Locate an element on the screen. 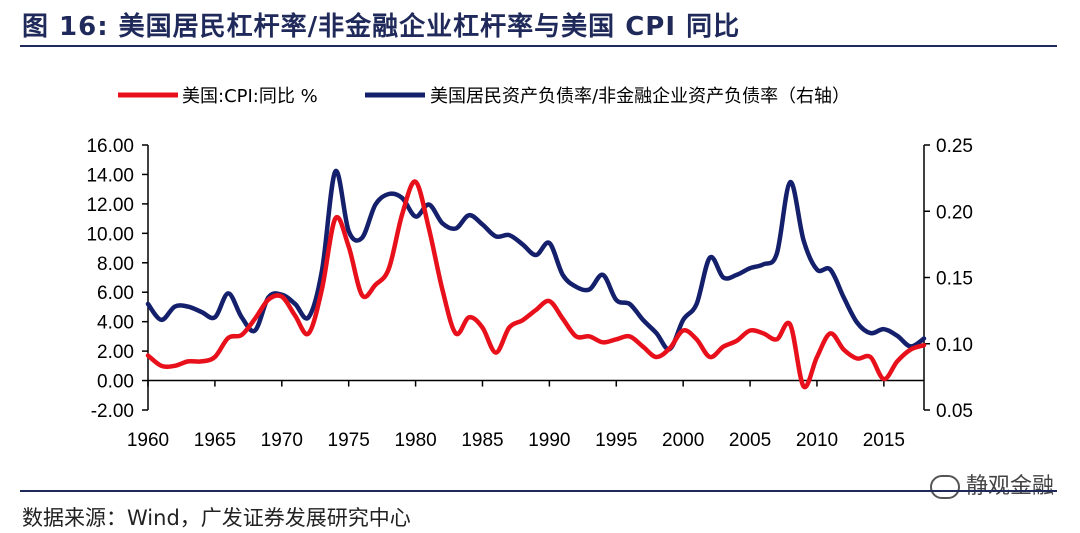  x-tick-label: 1970 is located at coordinates (282, 440).